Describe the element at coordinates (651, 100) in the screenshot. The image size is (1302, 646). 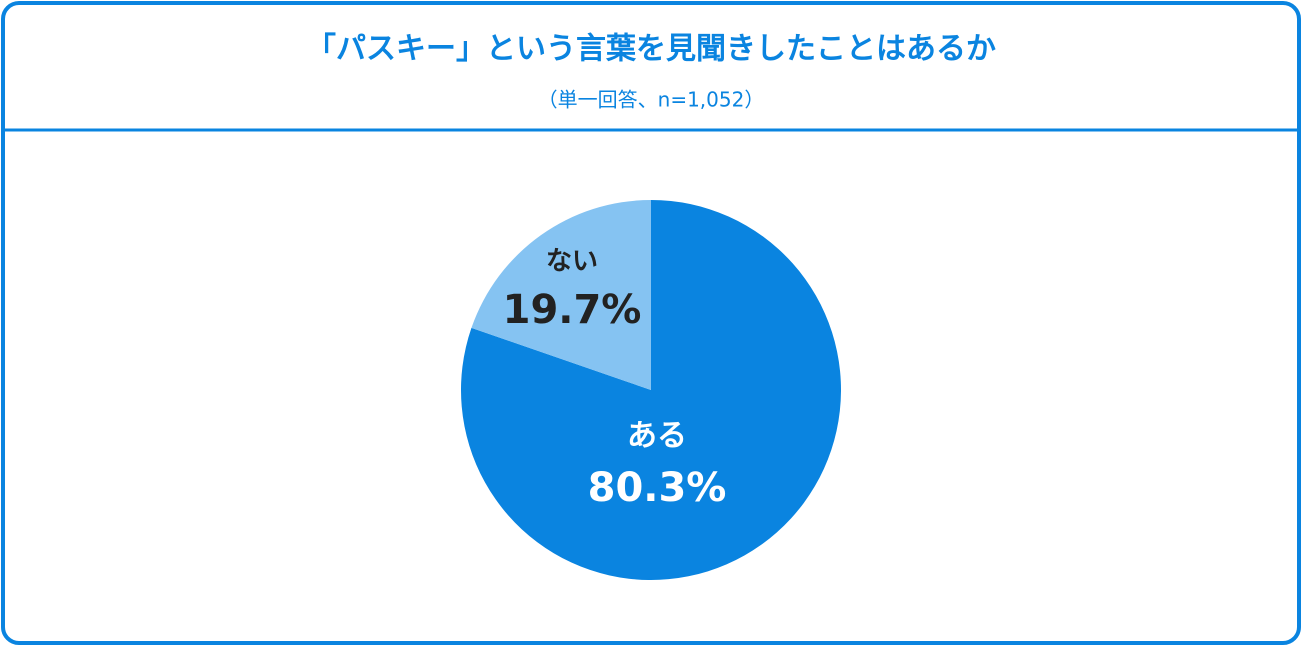
I see `chart-subtitle: （単一回答、n=1,052）` at that location.